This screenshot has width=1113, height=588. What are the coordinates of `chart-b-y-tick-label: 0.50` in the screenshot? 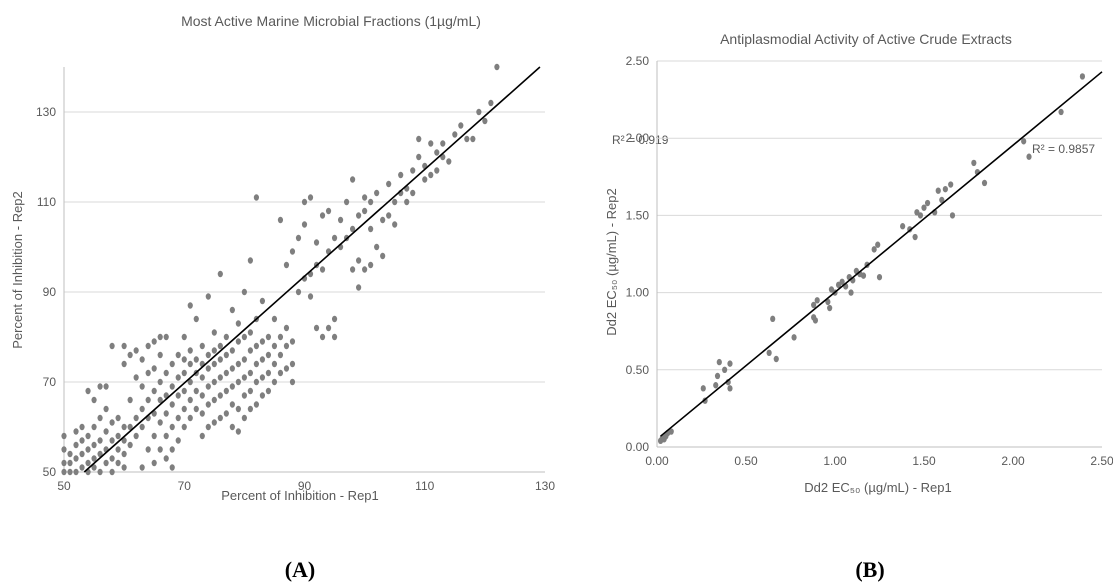 It's located at (638, 370).